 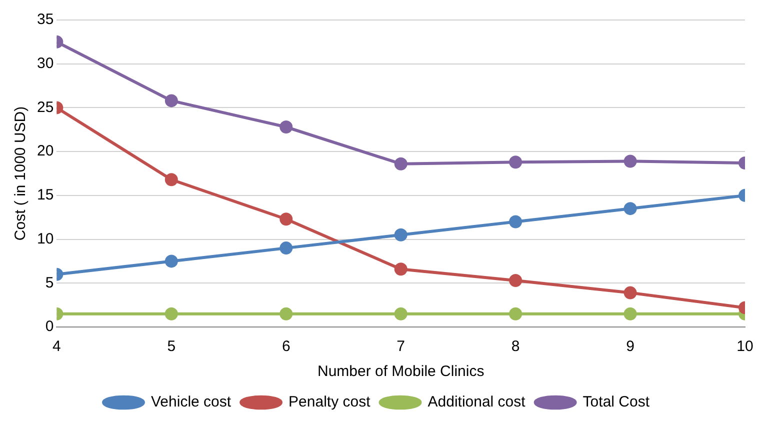 What do you see at coordinates (49, 327) in the screenshot?
I see `y-tick-label: 0` at bounding box center [49, 327].